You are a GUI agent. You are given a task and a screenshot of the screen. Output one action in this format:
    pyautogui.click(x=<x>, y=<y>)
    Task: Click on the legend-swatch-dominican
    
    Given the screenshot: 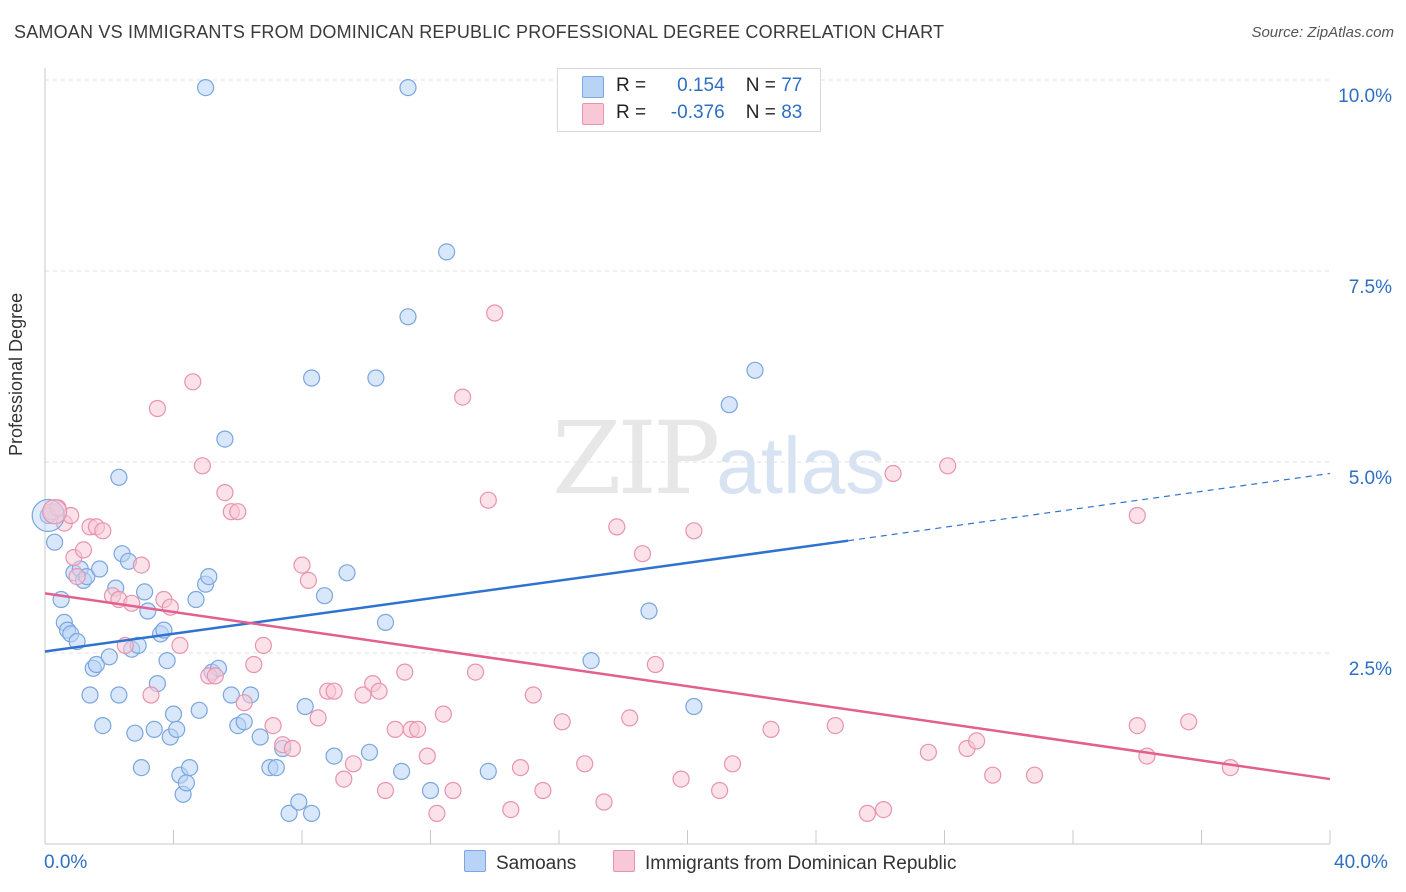 What is the action you would take?
    pyautogui.click(x=593, y=114)
    